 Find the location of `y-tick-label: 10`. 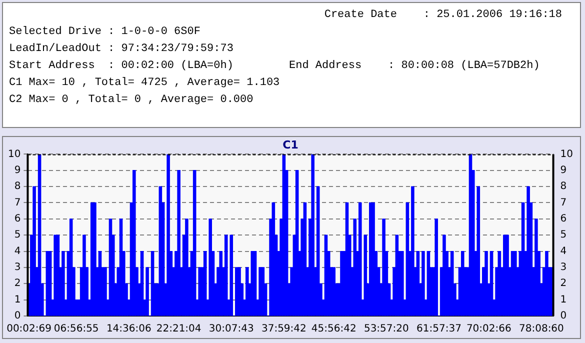

y-tick-label: 10 is located at coordinates (14, 154).